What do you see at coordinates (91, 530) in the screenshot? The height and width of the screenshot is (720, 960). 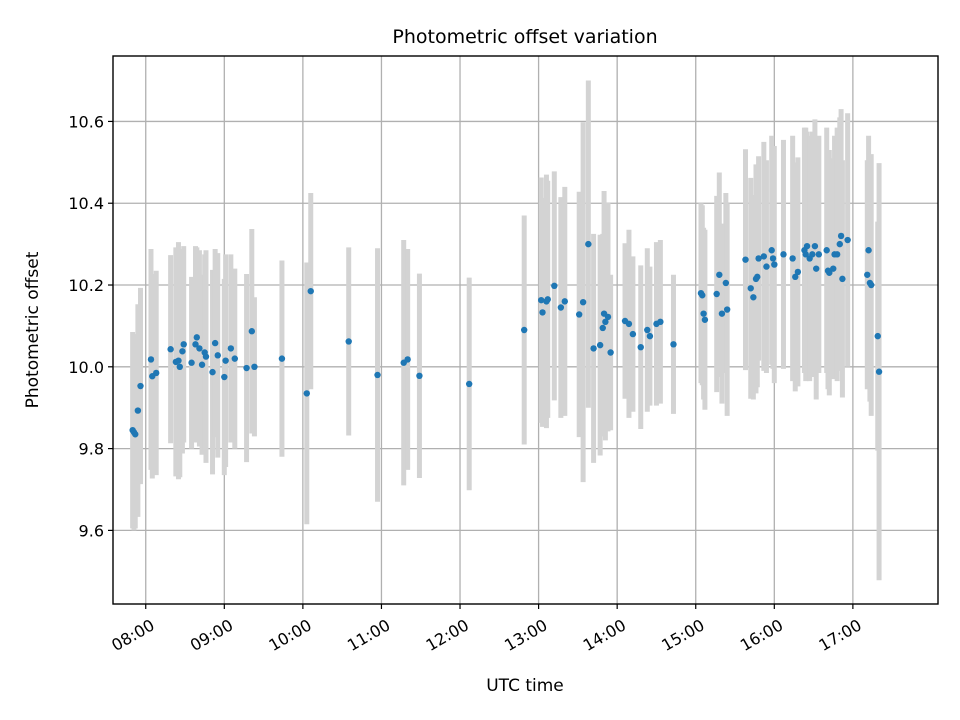 I see `y-tick-label: 9.6` at bounding box center [91, 530].